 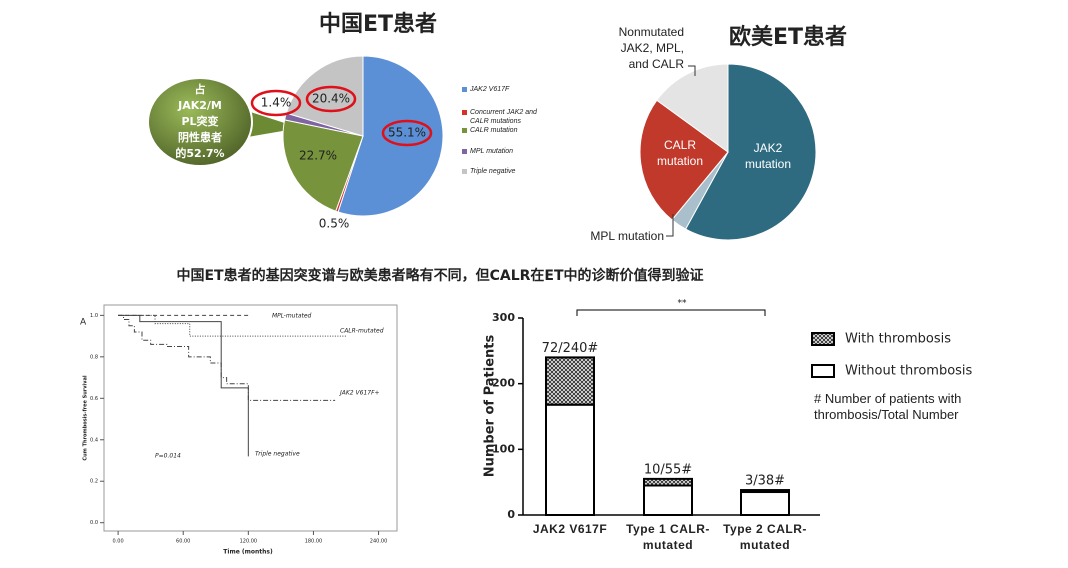 What do you see at coordinates (898, 339) in the screenshot?
I see `legend-label: With thrombosis` at bounding box center [898, 339].